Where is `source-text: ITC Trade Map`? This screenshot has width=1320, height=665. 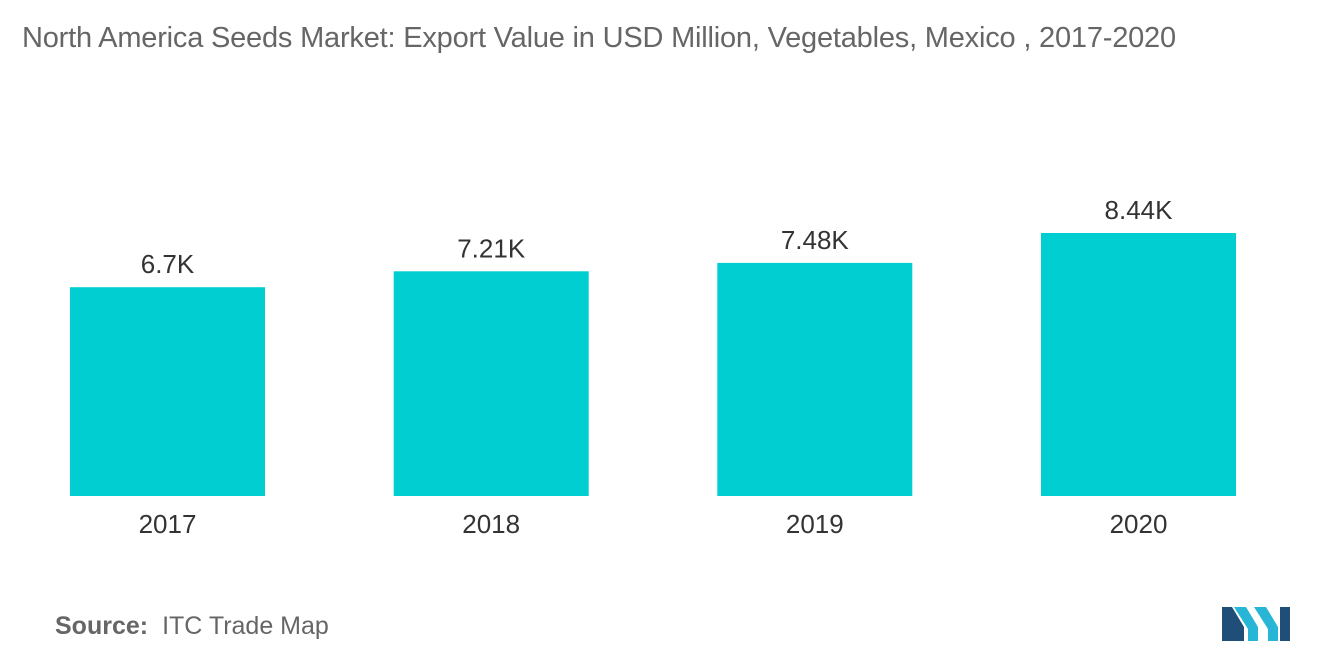 source-text: ITC Trade Map is located at coordinates (245, 626).